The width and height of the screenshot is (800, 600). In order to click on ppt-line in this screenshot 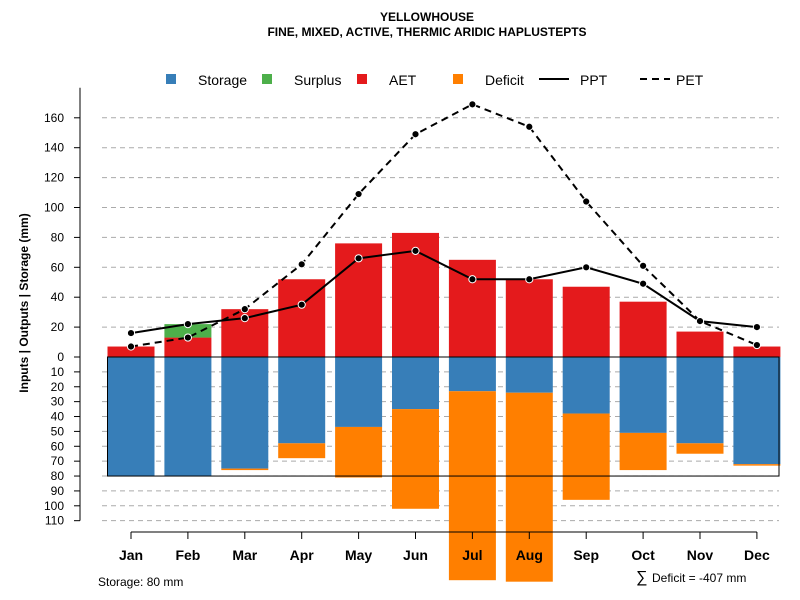, I will do `click(444, 292)`.